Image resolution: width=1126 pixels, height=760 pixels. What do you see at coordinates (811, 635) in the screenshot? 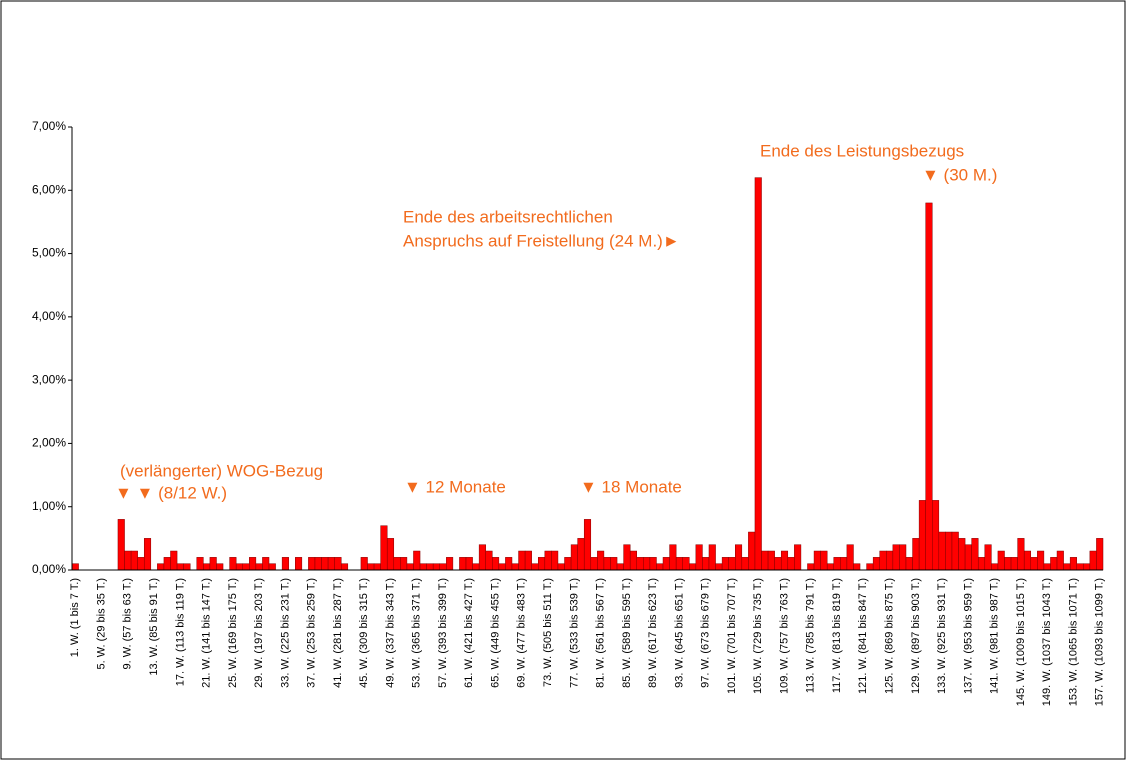
I see `x-tick-label: 113. W. (785 bis 791 T.)` at bounding box center [811, 635].